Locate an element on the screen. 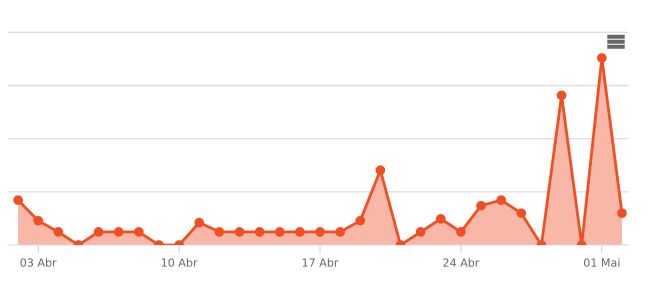 The height and width of the screenshot is (291, 651). x-tick-label: 01 Mai is located at coordinates (602, 262).